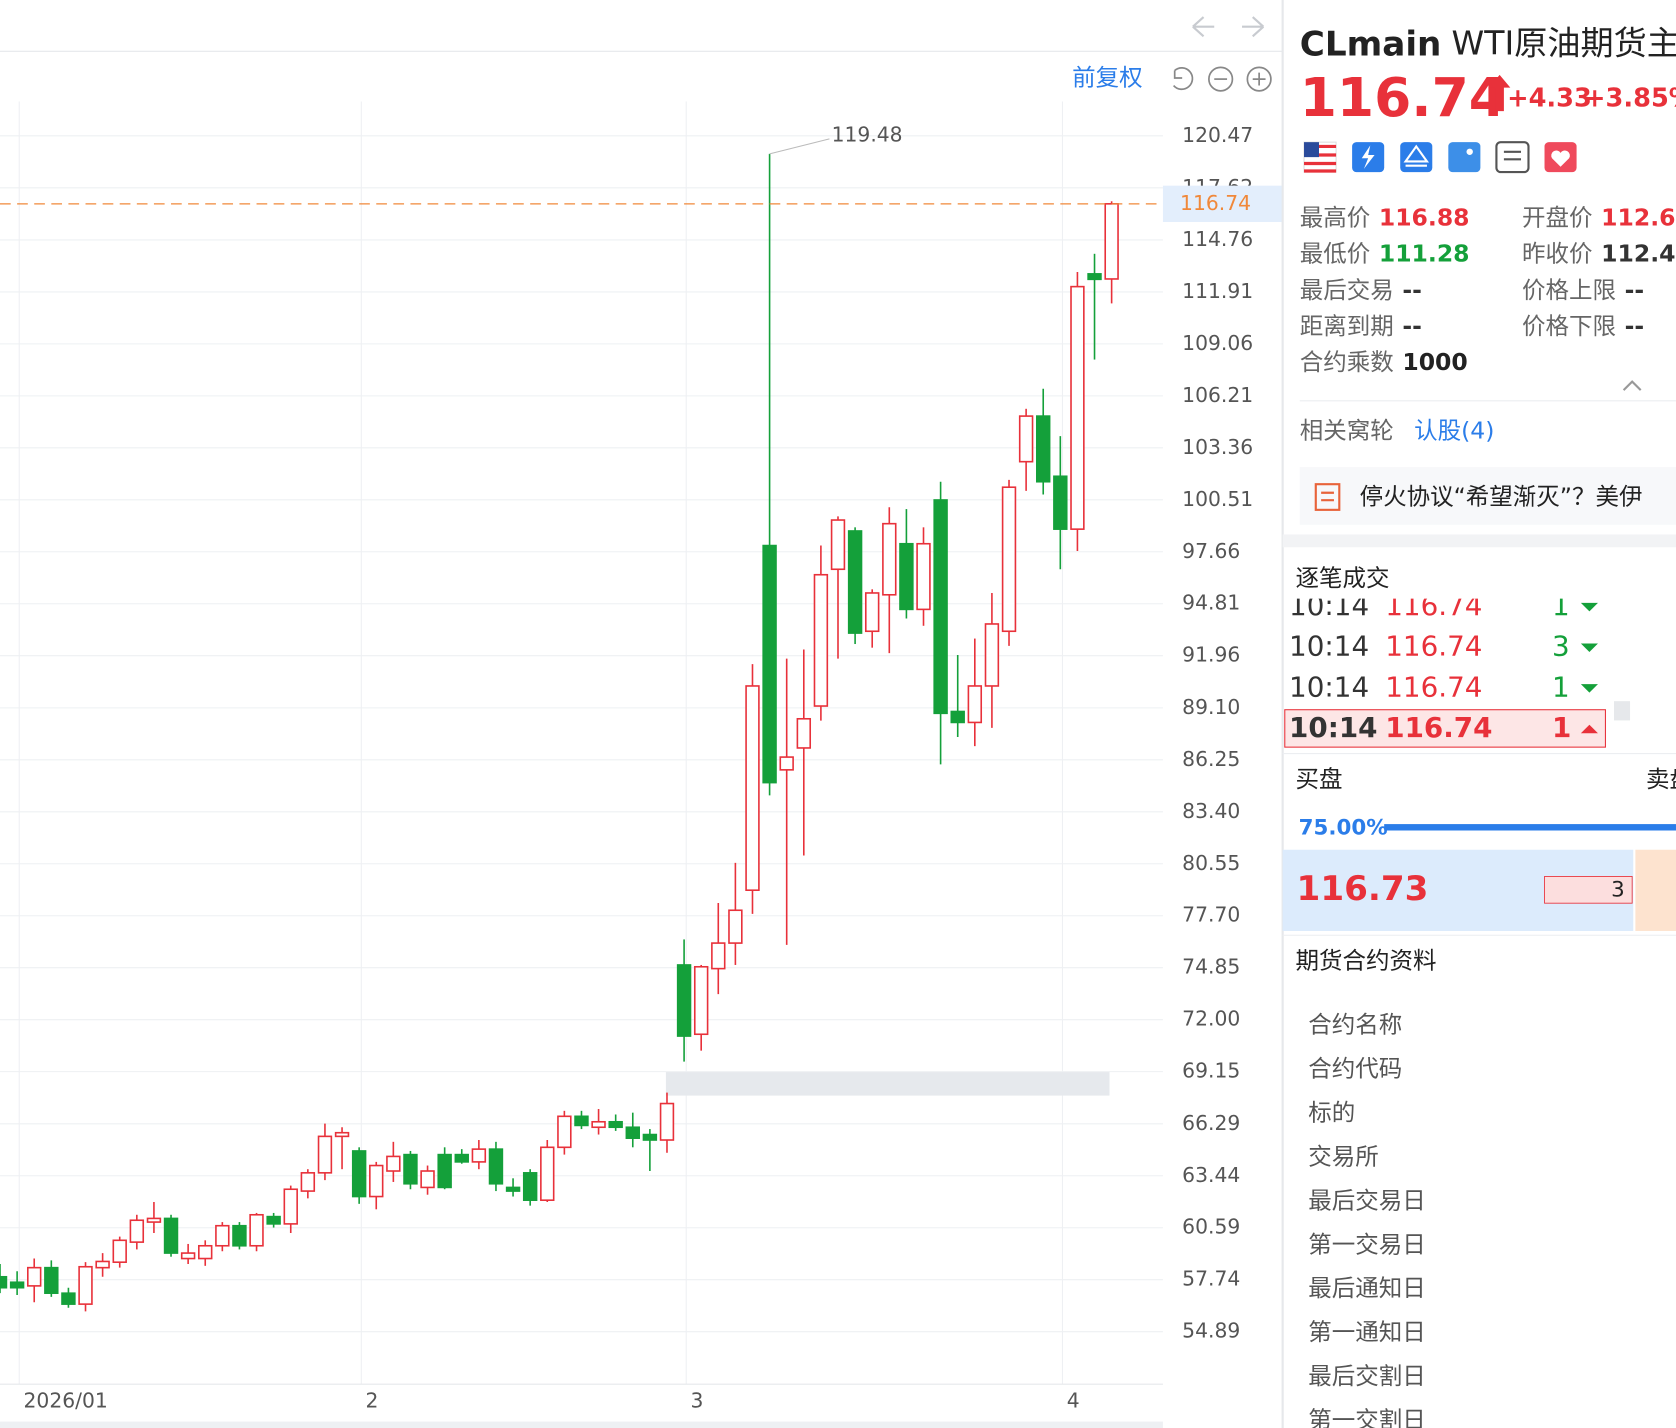 The image size is (1676, 1428). Describe the element at coordinates (867, 135) in the screenshot. I see `peak-label: 119.48` at that location.